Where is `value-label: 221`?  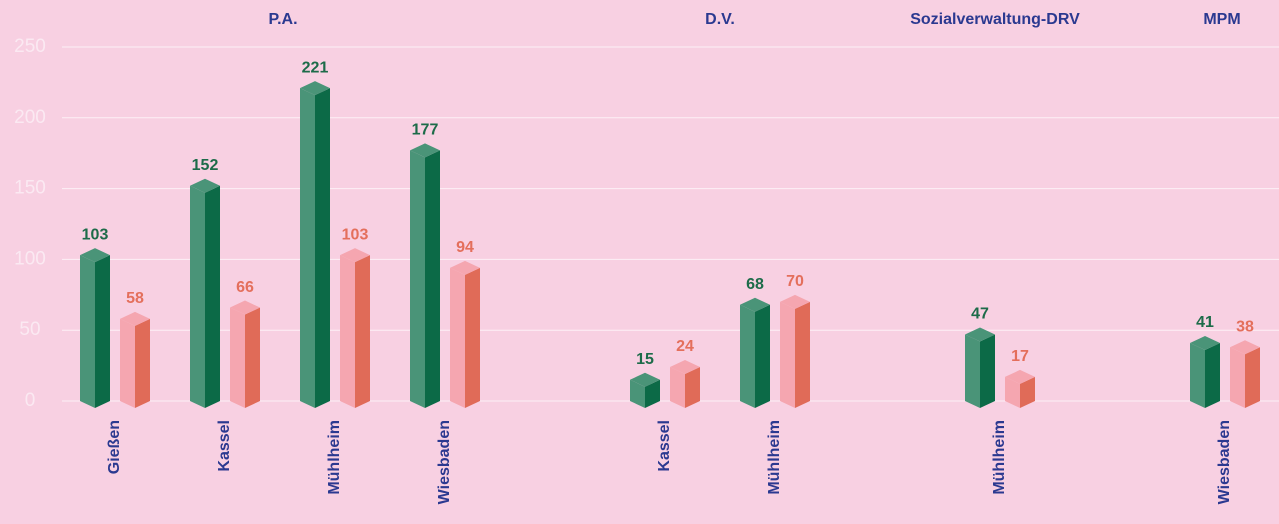 value-label: 221 is located at coordinates (315, 67).